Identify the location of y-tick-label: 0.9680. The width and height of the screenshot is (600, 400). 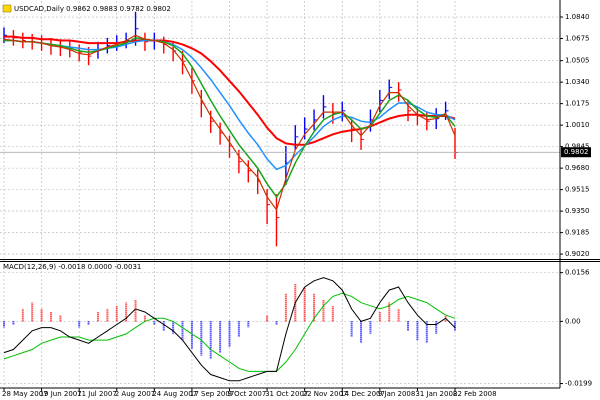
(577, 168).